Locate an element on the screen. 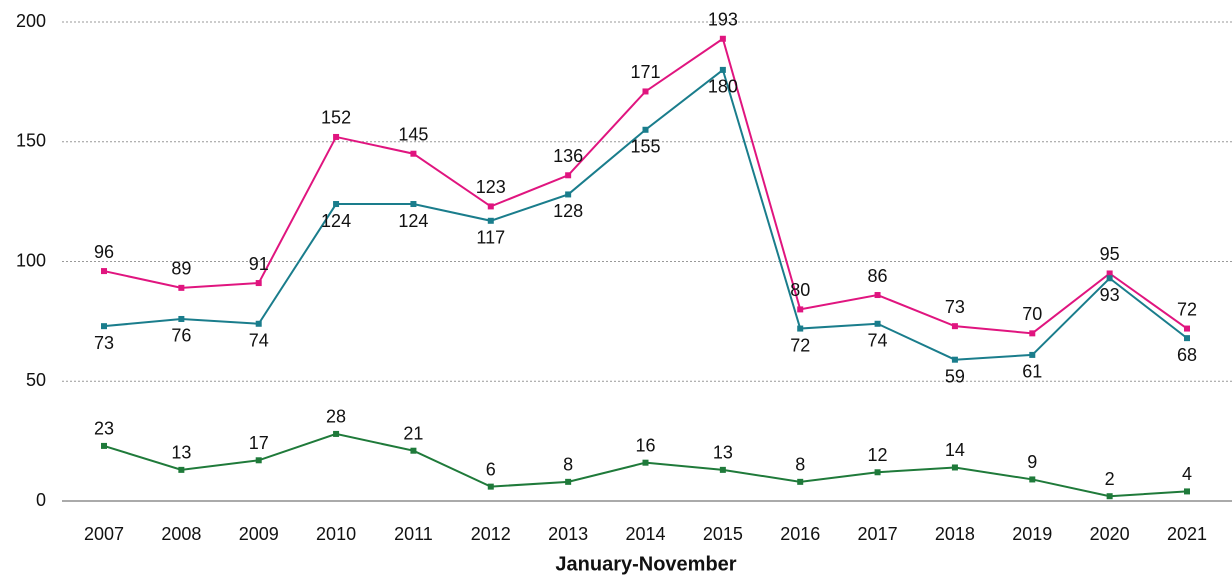 The height and width of the screenshot is (580, 1232). data-label: 2 is located at coordinates (1110, 479).